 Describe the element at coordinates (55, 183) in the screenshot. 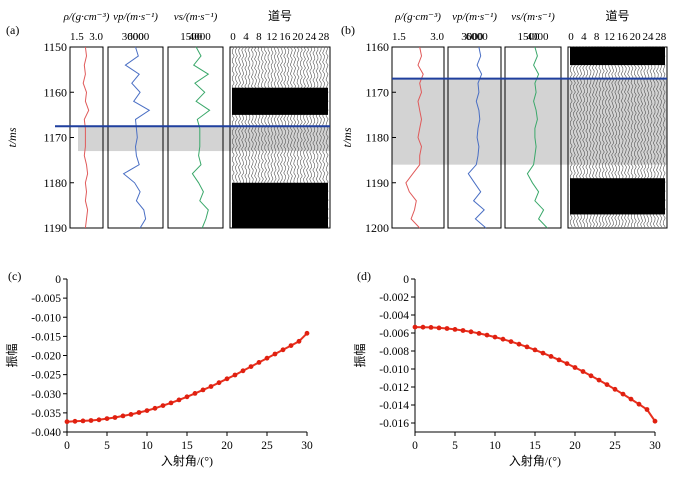

I see `y-tick-label: 1180` at that location.